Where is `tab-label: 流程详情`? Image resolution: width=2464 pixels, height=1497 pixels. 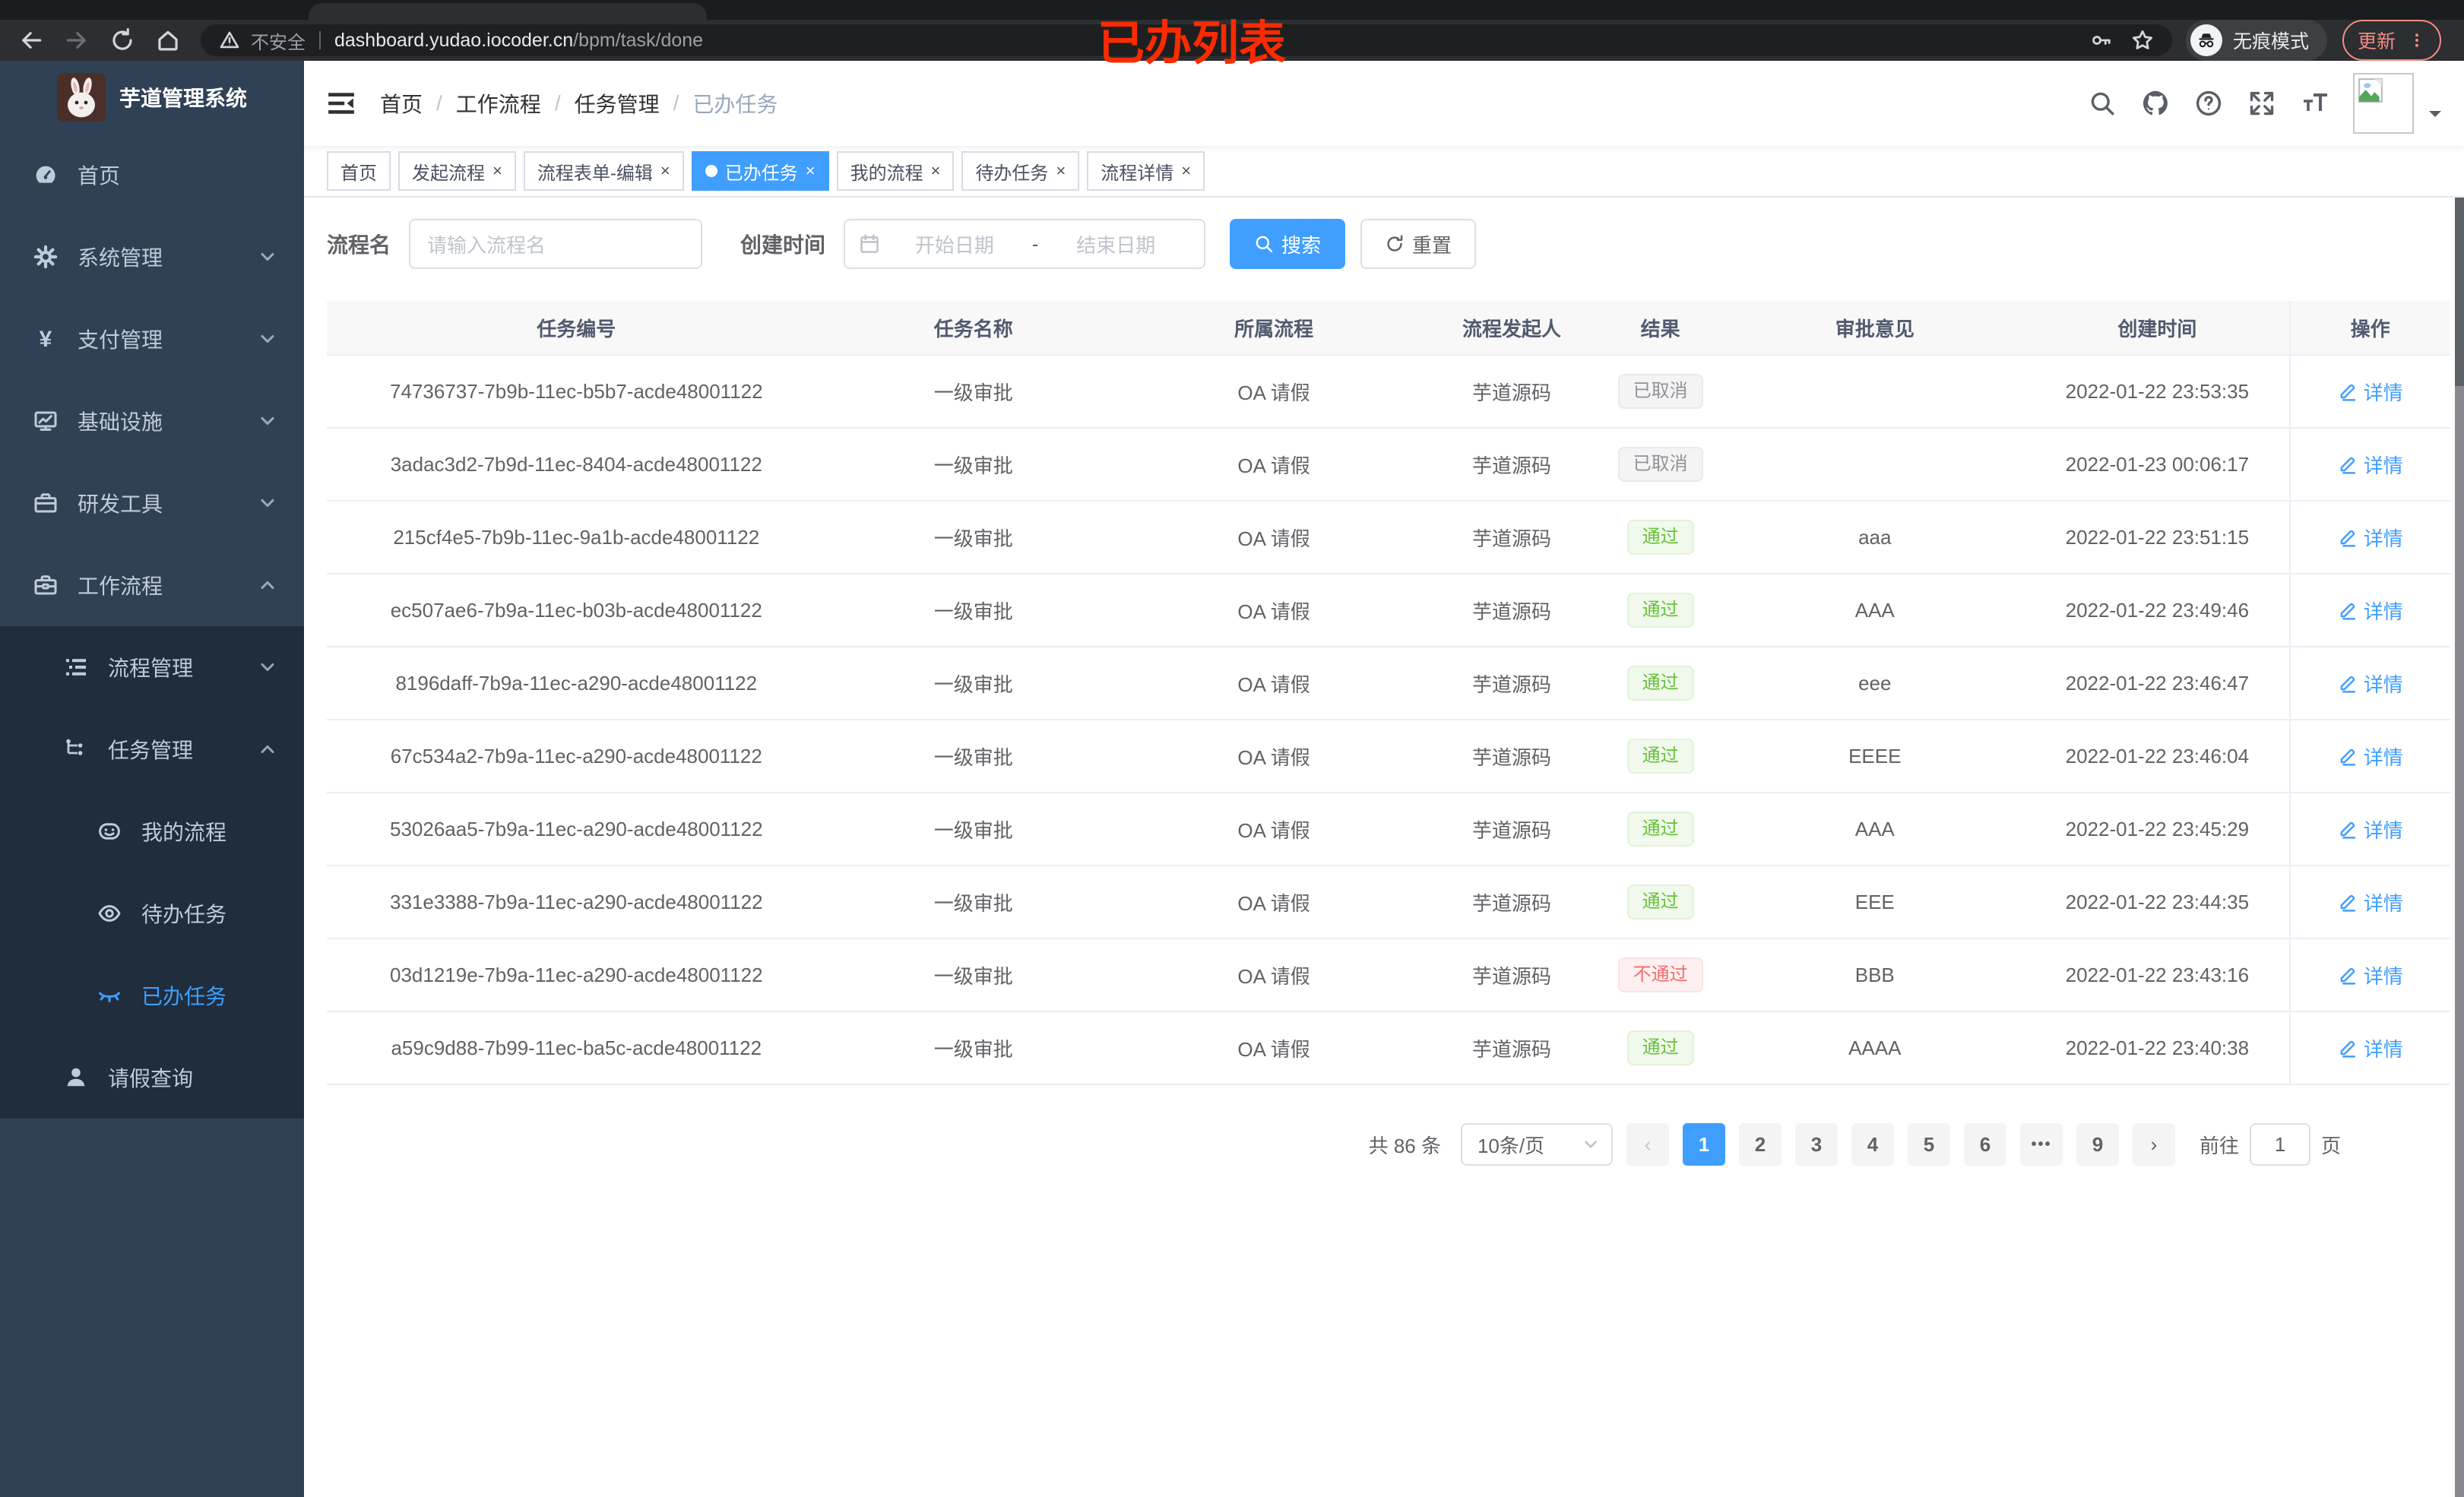 tab-label: 流程详情 is located at coordinates (1137, 173).